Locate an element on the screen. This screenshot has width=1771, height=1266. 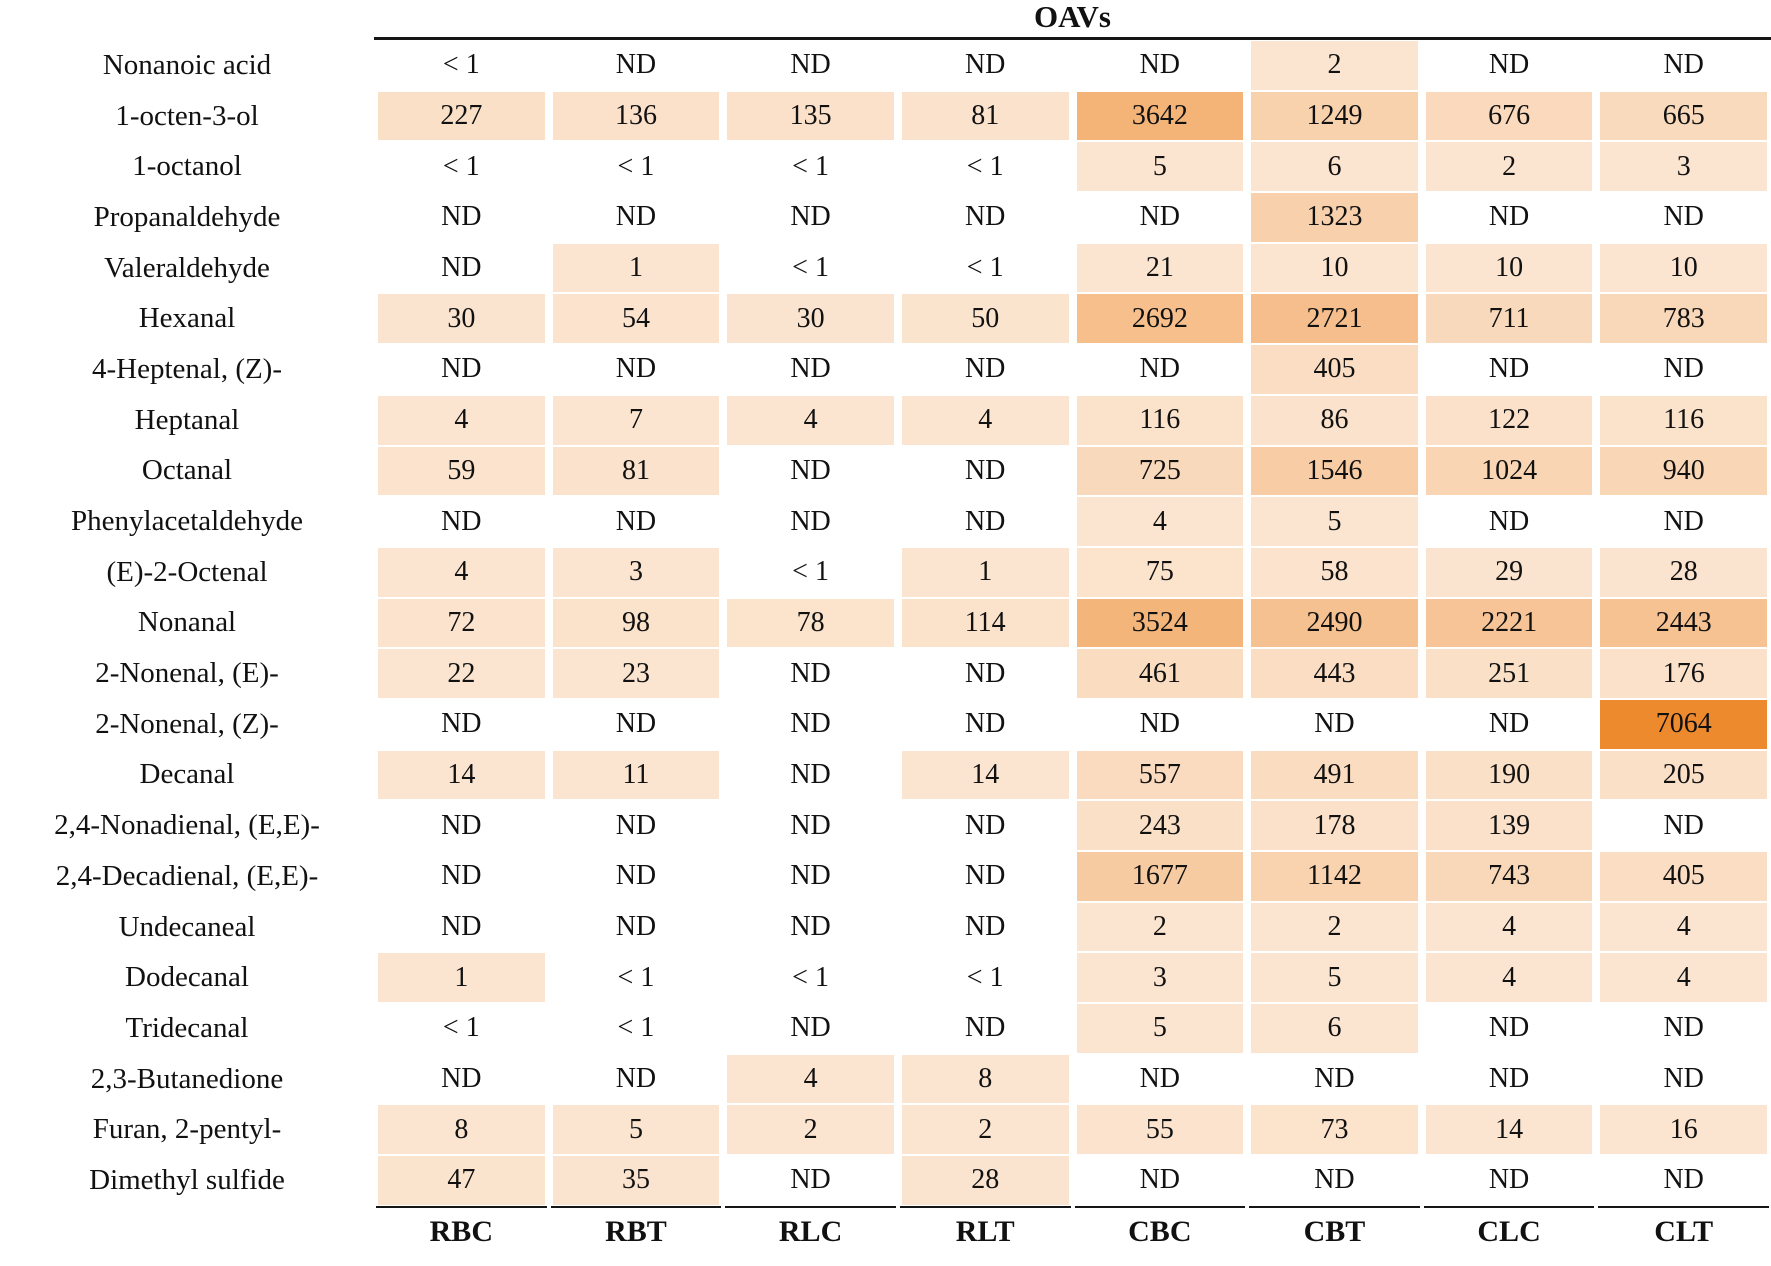
heatmap-cell: 58 is located at coordinates (1334, 572).